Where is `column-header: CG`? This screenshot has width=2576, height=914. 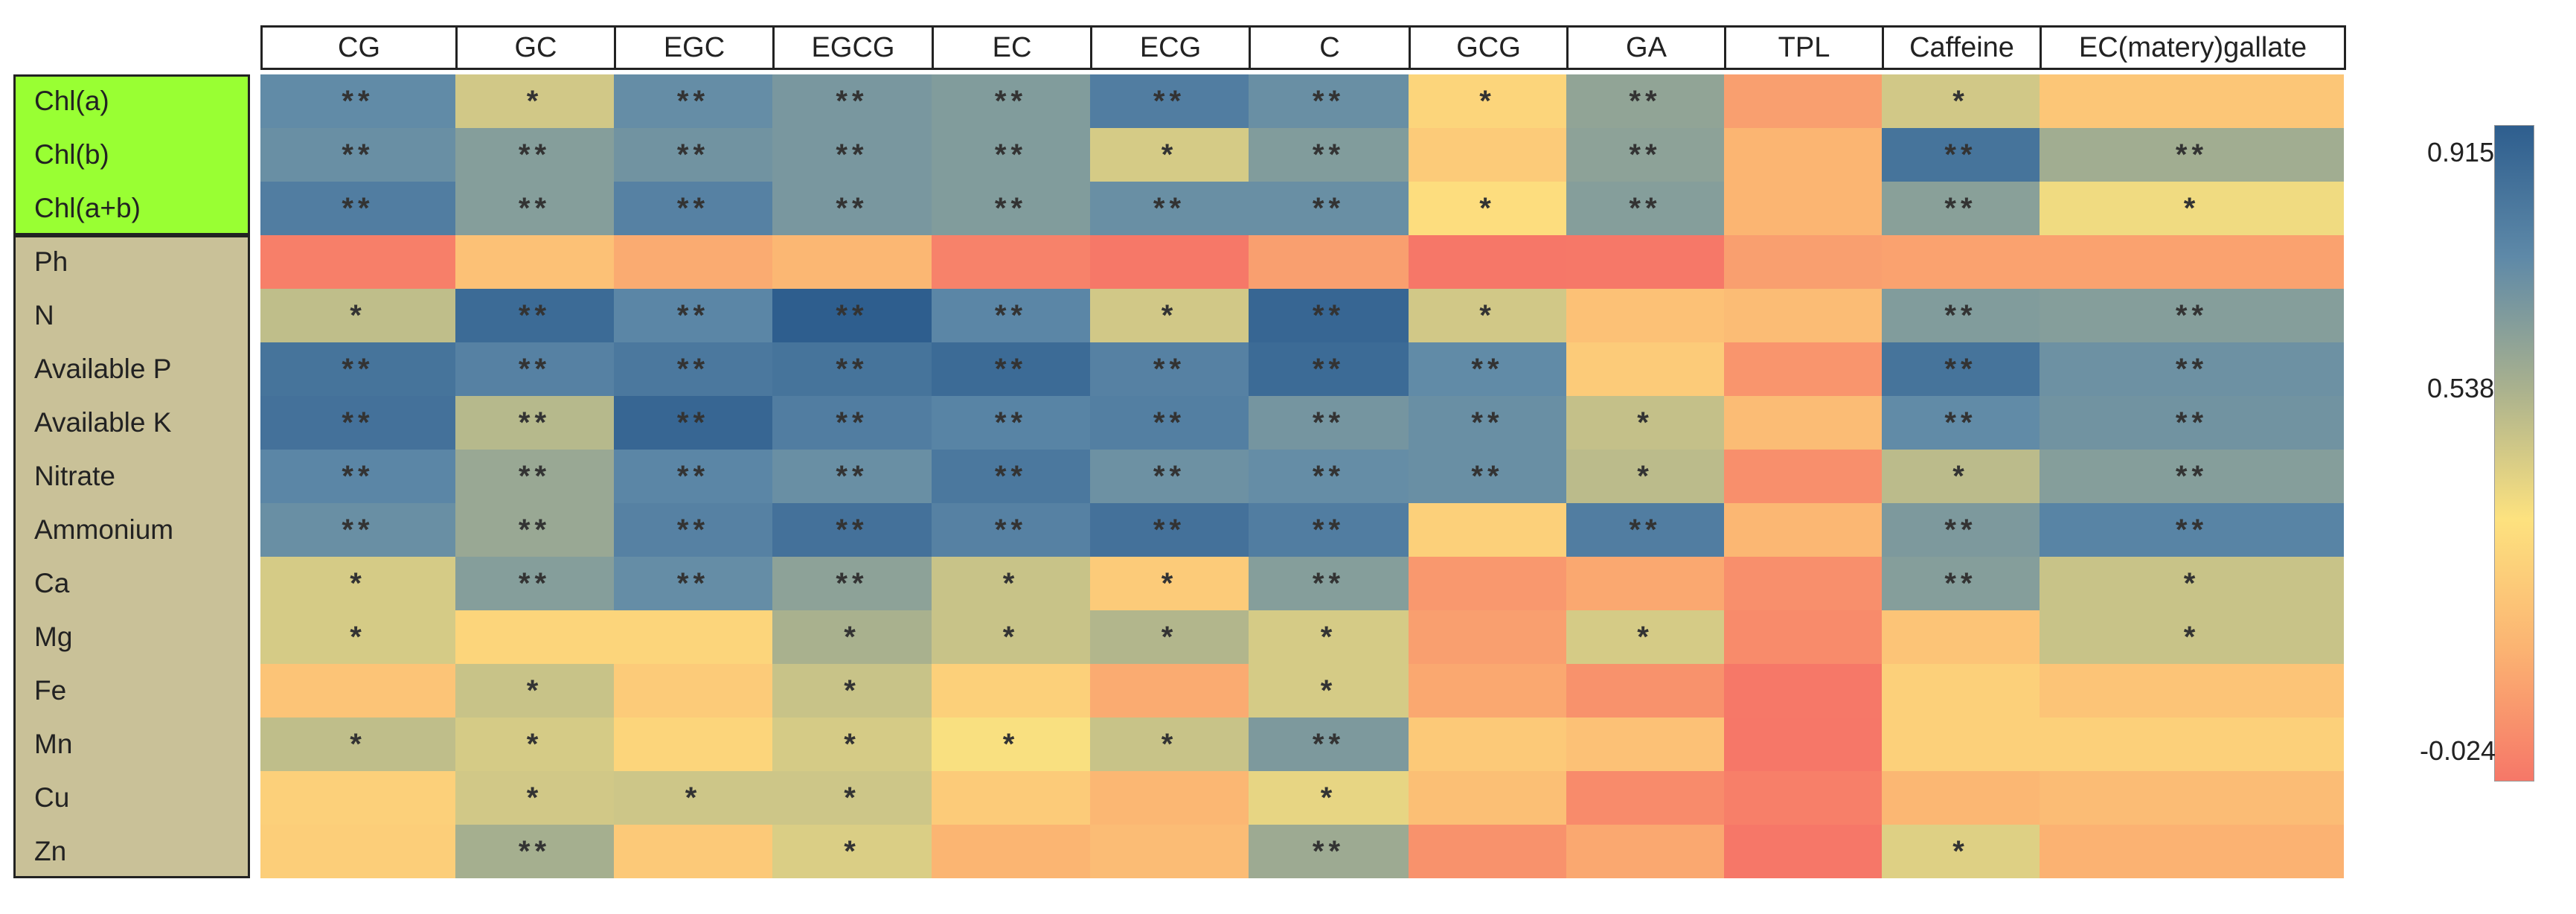 column-header: CG is located at coordinates (359, 47).